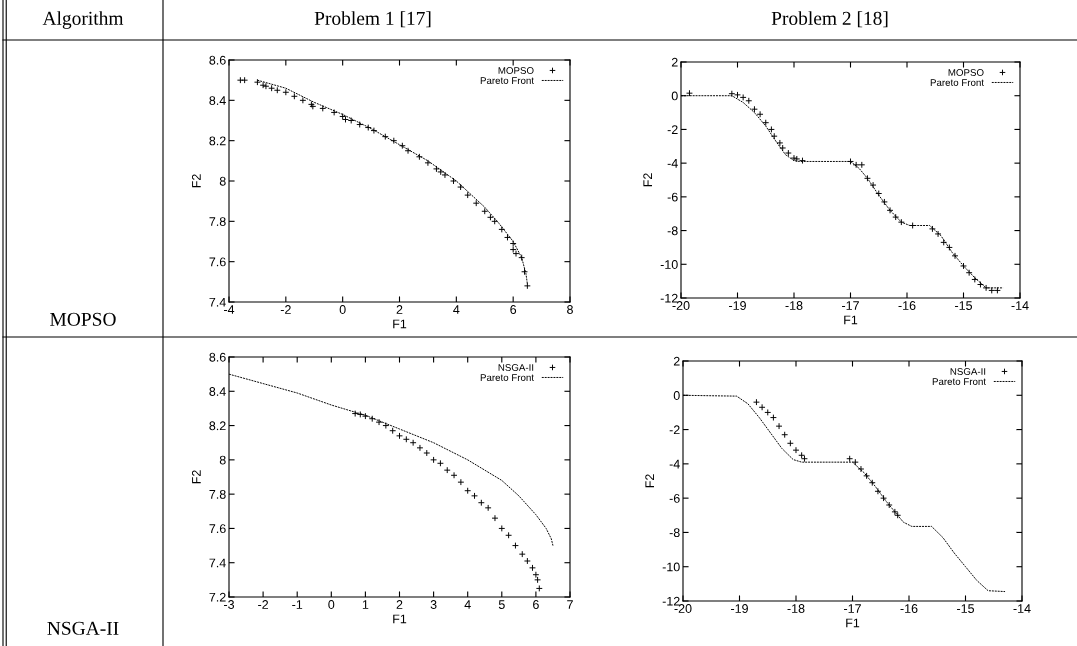 Image resolution: width=1077 pixels, height=646 pixels. What do you see at coordinates (83, 628) in the screenshot?
I see `text: NSGA-II` at bounding box center [83, 628].